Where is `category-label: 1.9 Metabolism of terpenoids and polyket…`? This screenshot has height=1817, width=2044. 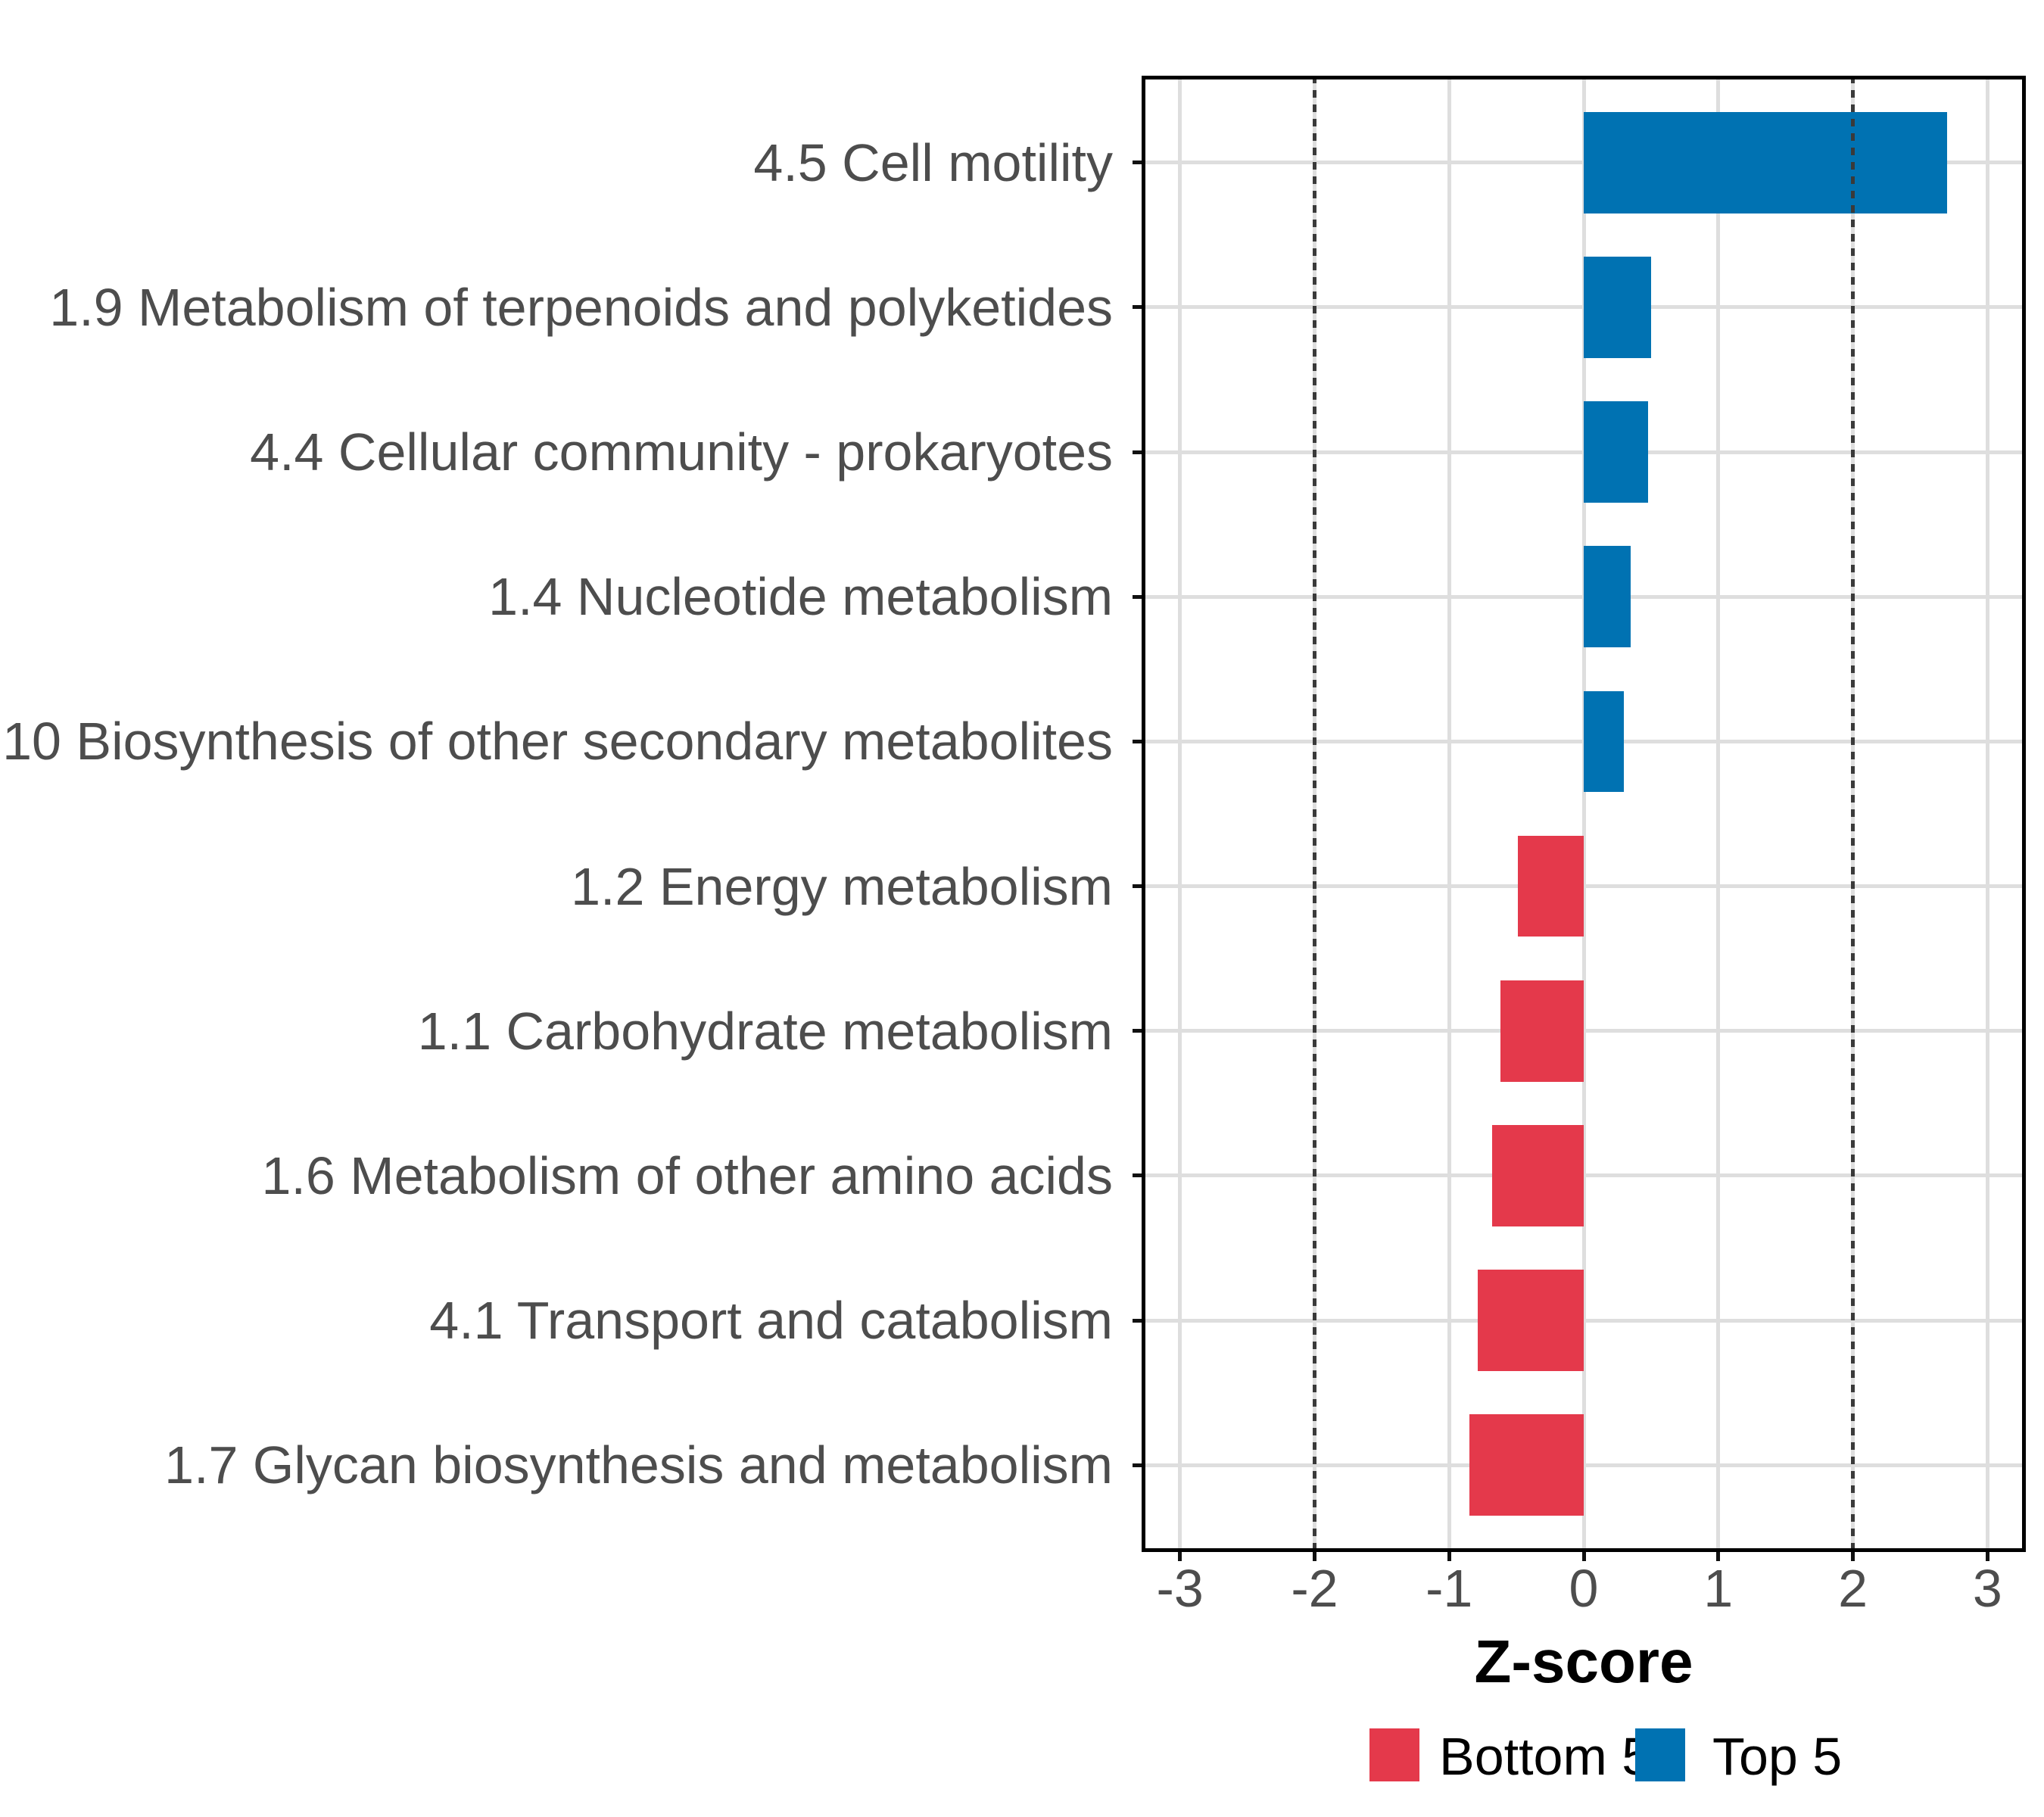 category-label: 1.9 Metabolism of terpenoids and polyket… is located at coordinates (581, 307).